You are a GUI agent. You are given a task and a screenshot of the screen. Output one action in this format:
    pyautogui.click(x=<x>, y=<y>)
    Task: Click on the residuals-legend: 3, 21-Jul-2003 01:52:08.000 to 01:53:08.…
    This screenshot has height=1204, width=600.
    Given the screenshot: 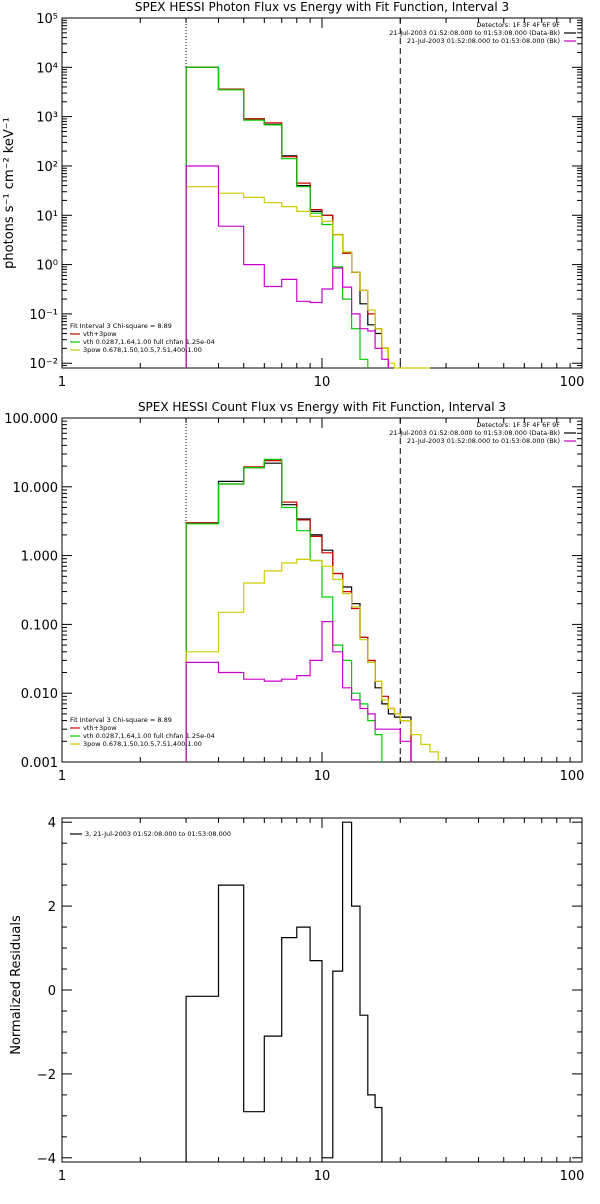 What is the action you would take?
    pyautogui.click(x=150, y=834)
    